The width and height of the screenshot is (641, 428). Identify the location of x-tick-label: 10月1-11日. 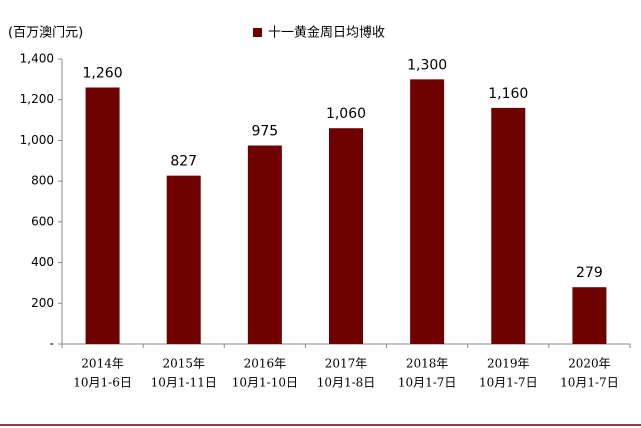
(184, 383).